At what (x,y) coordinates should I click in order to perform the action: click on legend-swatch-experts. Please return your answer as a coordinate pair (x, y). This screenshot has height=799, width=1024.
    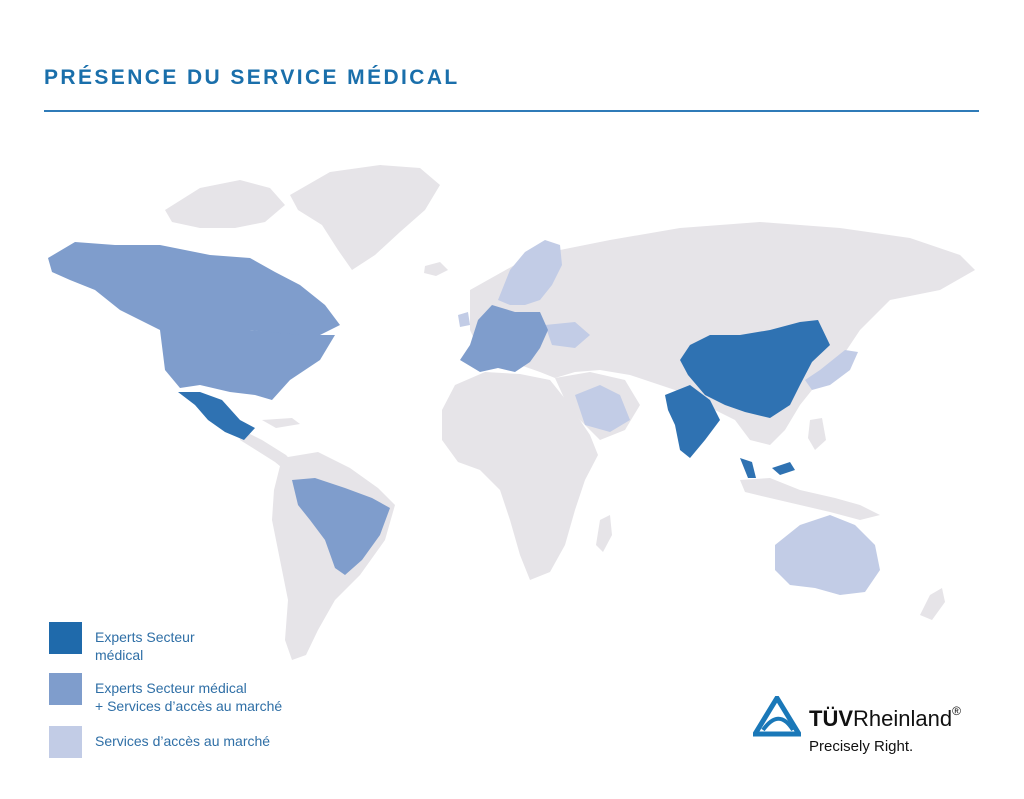
    Looking at the image, I should click on (65, 638).